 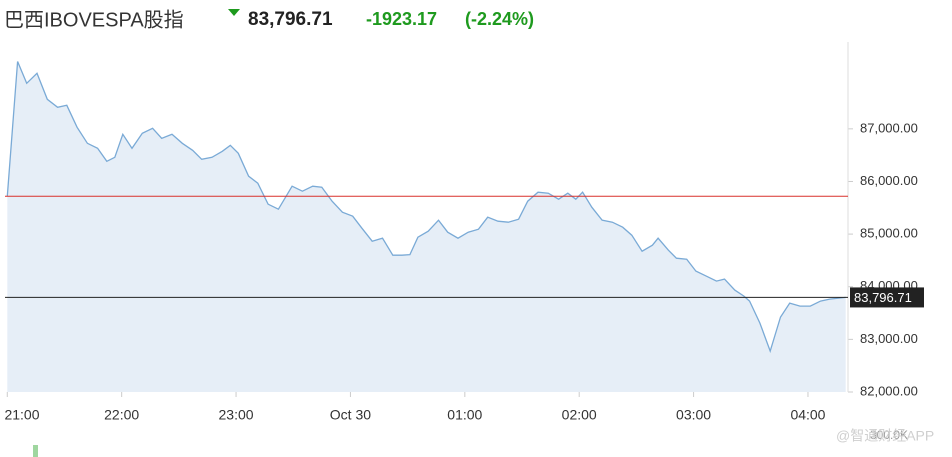 I want to click on watermark: @智通财经APP, so click(x=885, y=436).